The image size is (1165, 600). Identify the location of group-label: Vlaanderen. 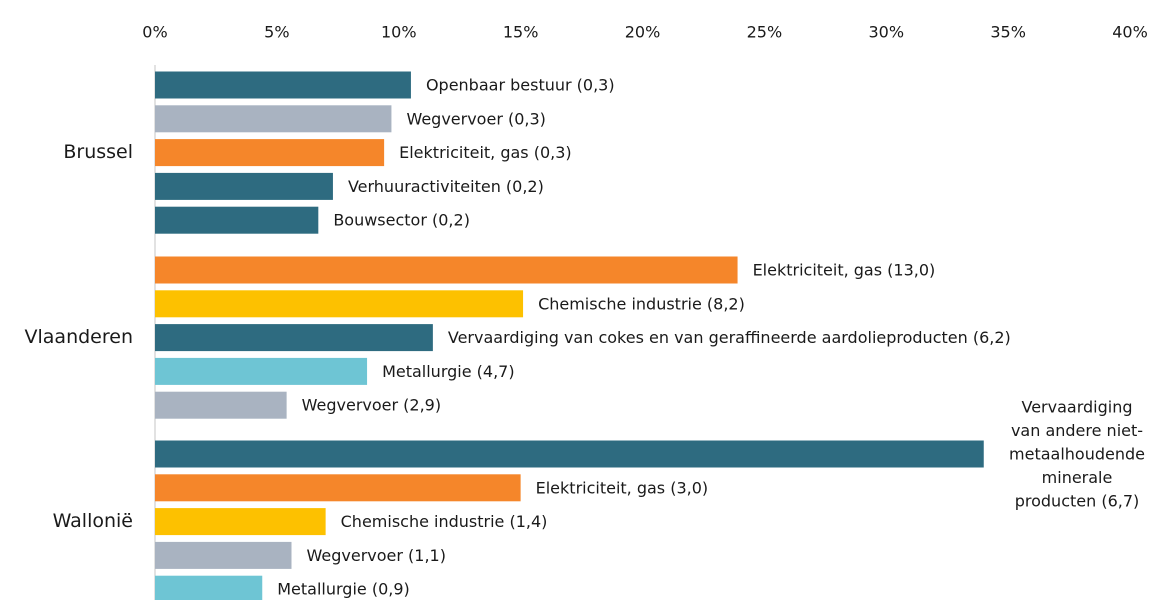
(79, 337).